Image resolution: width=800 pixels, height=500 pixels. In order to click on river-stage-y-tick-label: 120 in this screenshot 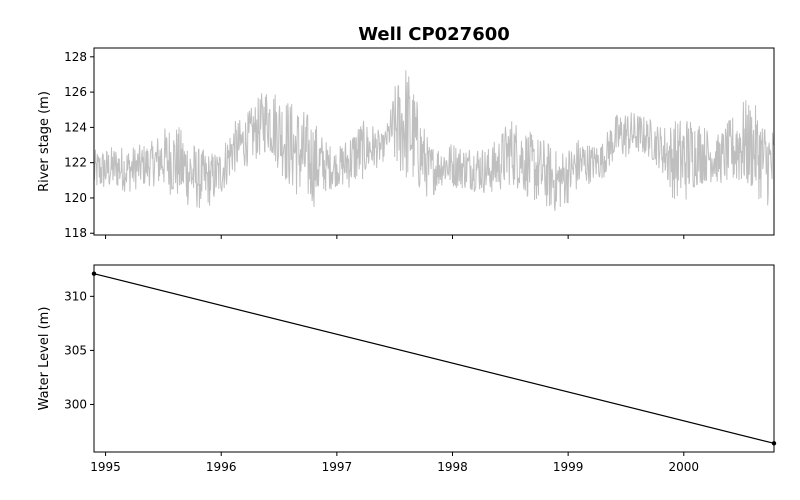, I will do `click(75, 198)`.